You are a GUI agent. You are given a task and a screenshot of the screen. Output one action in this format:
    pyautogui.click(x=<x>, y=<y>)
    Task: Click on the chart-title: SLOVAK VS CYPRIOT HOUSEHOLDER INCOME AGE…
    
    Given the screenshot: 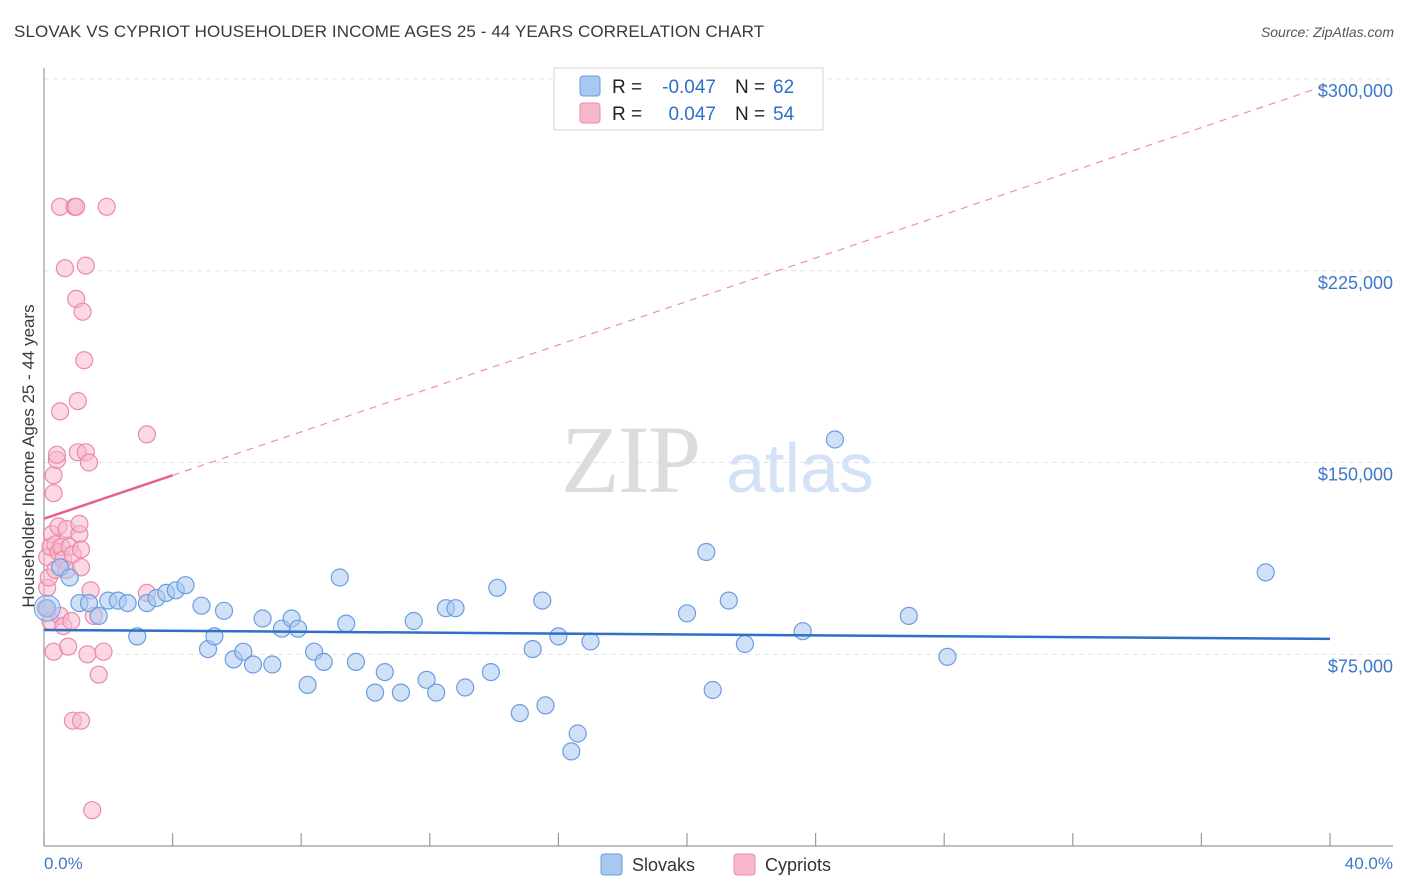 What is the action you would take?
    pyautogui.click(x=389, y=31)
    